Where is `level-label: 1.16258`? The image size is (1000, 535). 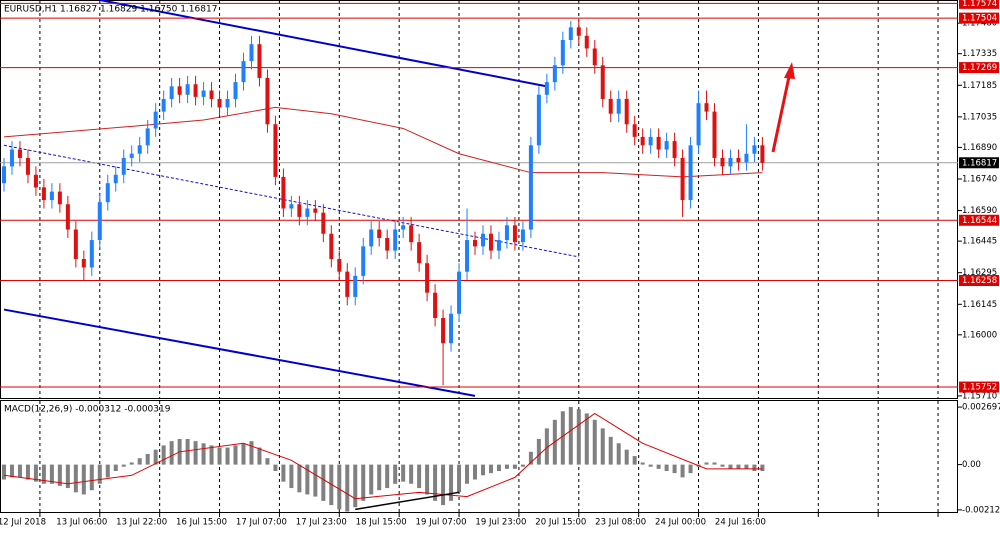
level-label: 1.16258 is located at coordinates (979, 281).